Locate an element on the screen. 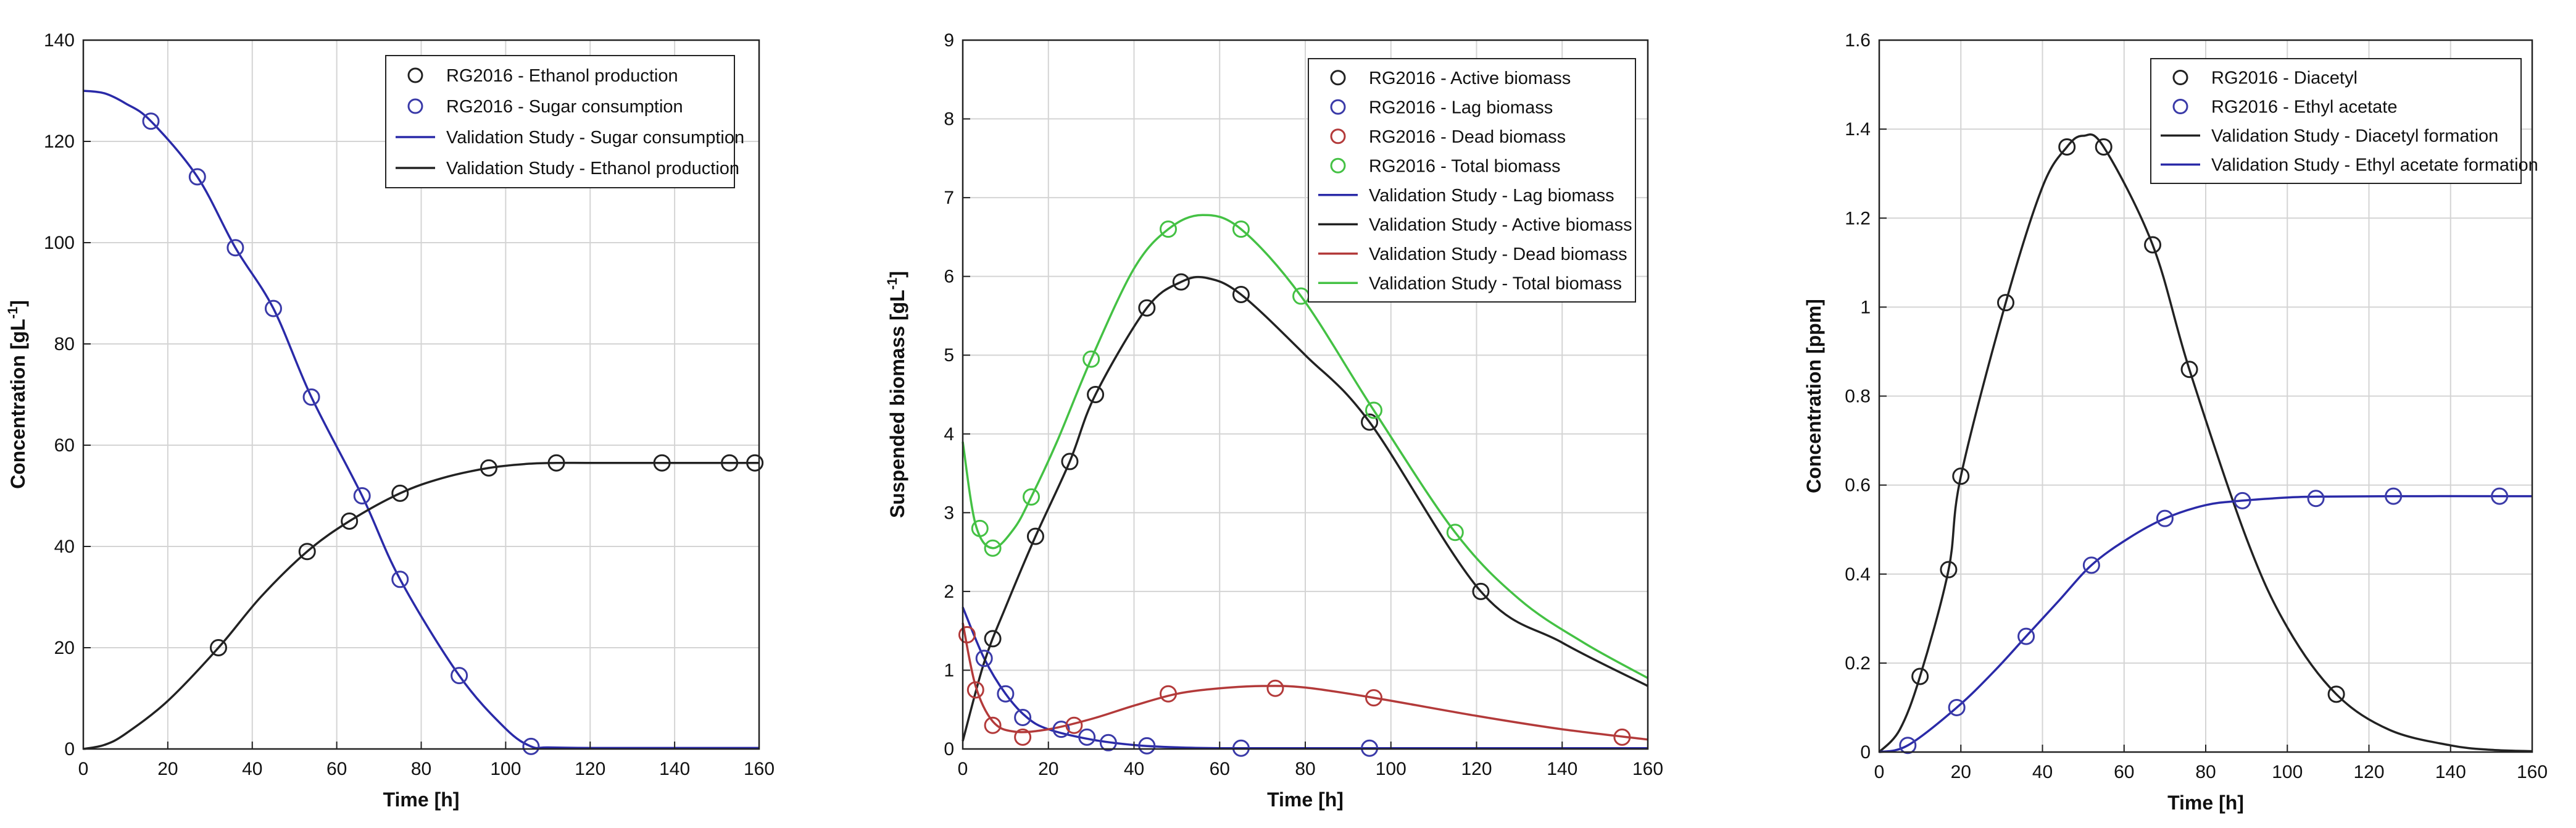  chart-2-ytick-label-2: 2 is located at coordinates (949, 592).